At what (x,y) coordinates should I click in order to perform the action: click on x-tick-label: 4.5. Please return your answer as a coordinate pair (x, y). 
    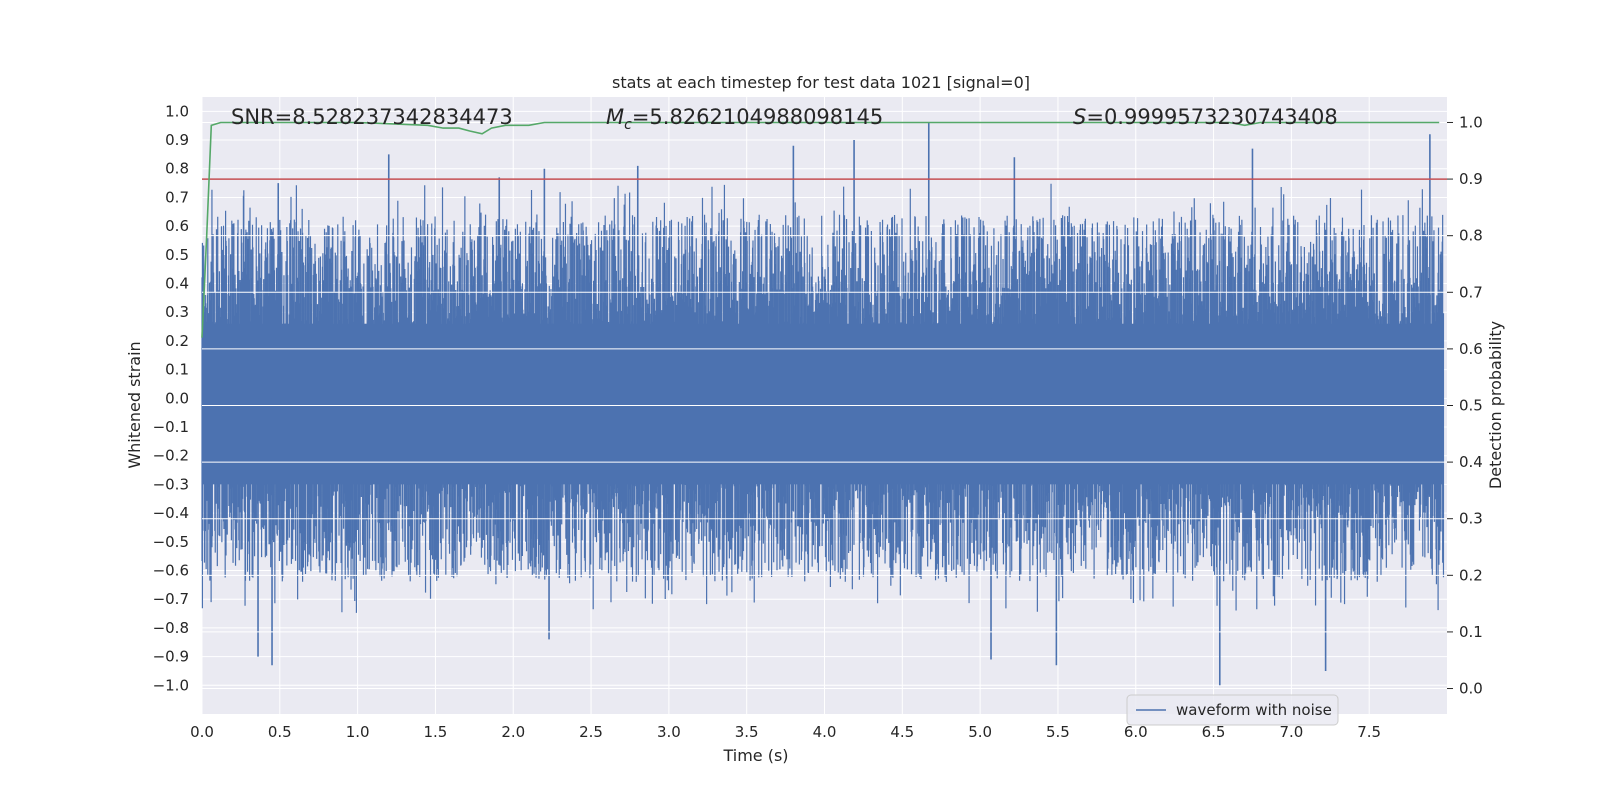
    Looking at the image, I should click on (902, 732).